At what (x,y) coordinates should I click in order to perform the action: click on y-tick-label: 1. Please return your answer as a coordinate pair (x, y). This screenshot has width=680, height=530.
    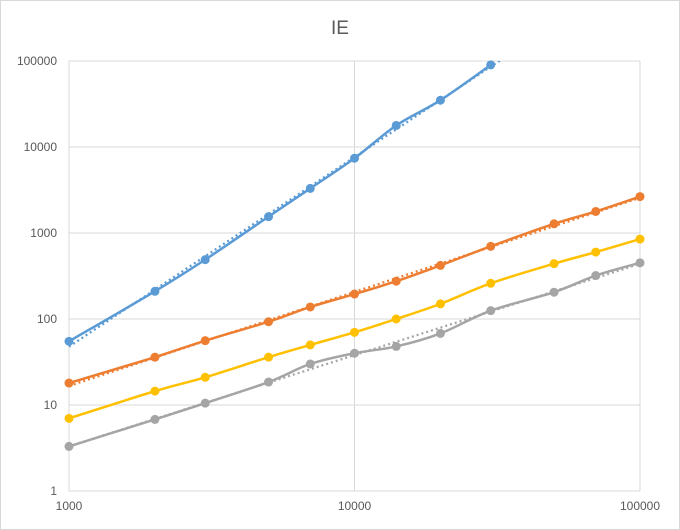
    Looking at the image, I should click on (53, 491).